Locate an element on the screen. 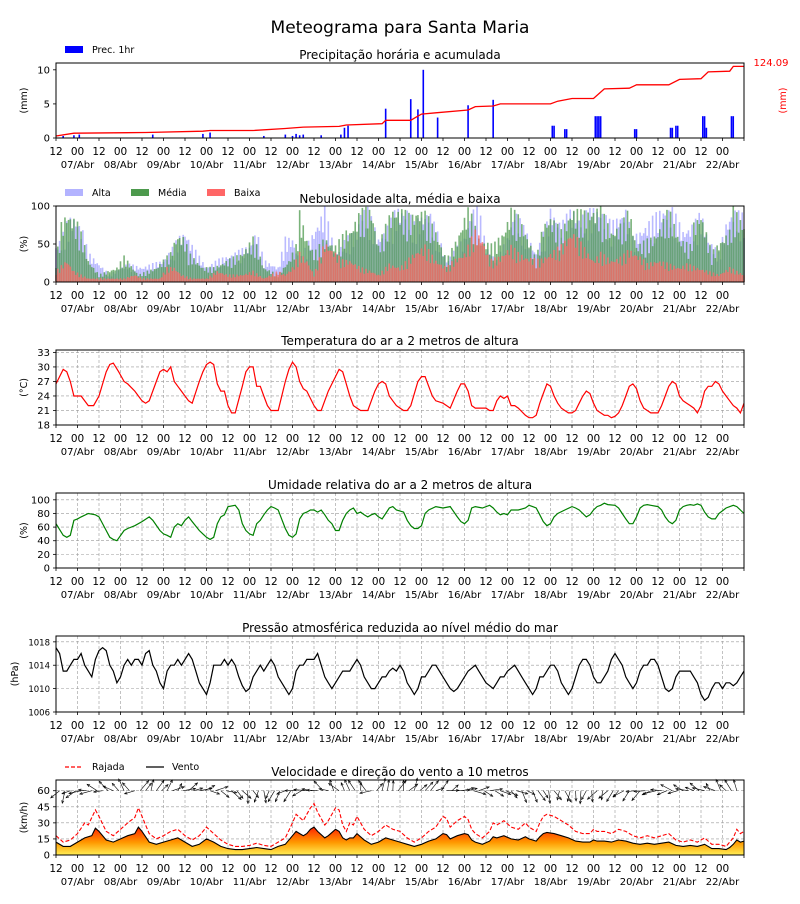 This screenshot has width=800, height=904. x-day-label: 17/Abr is located at coordinates (508, 165).